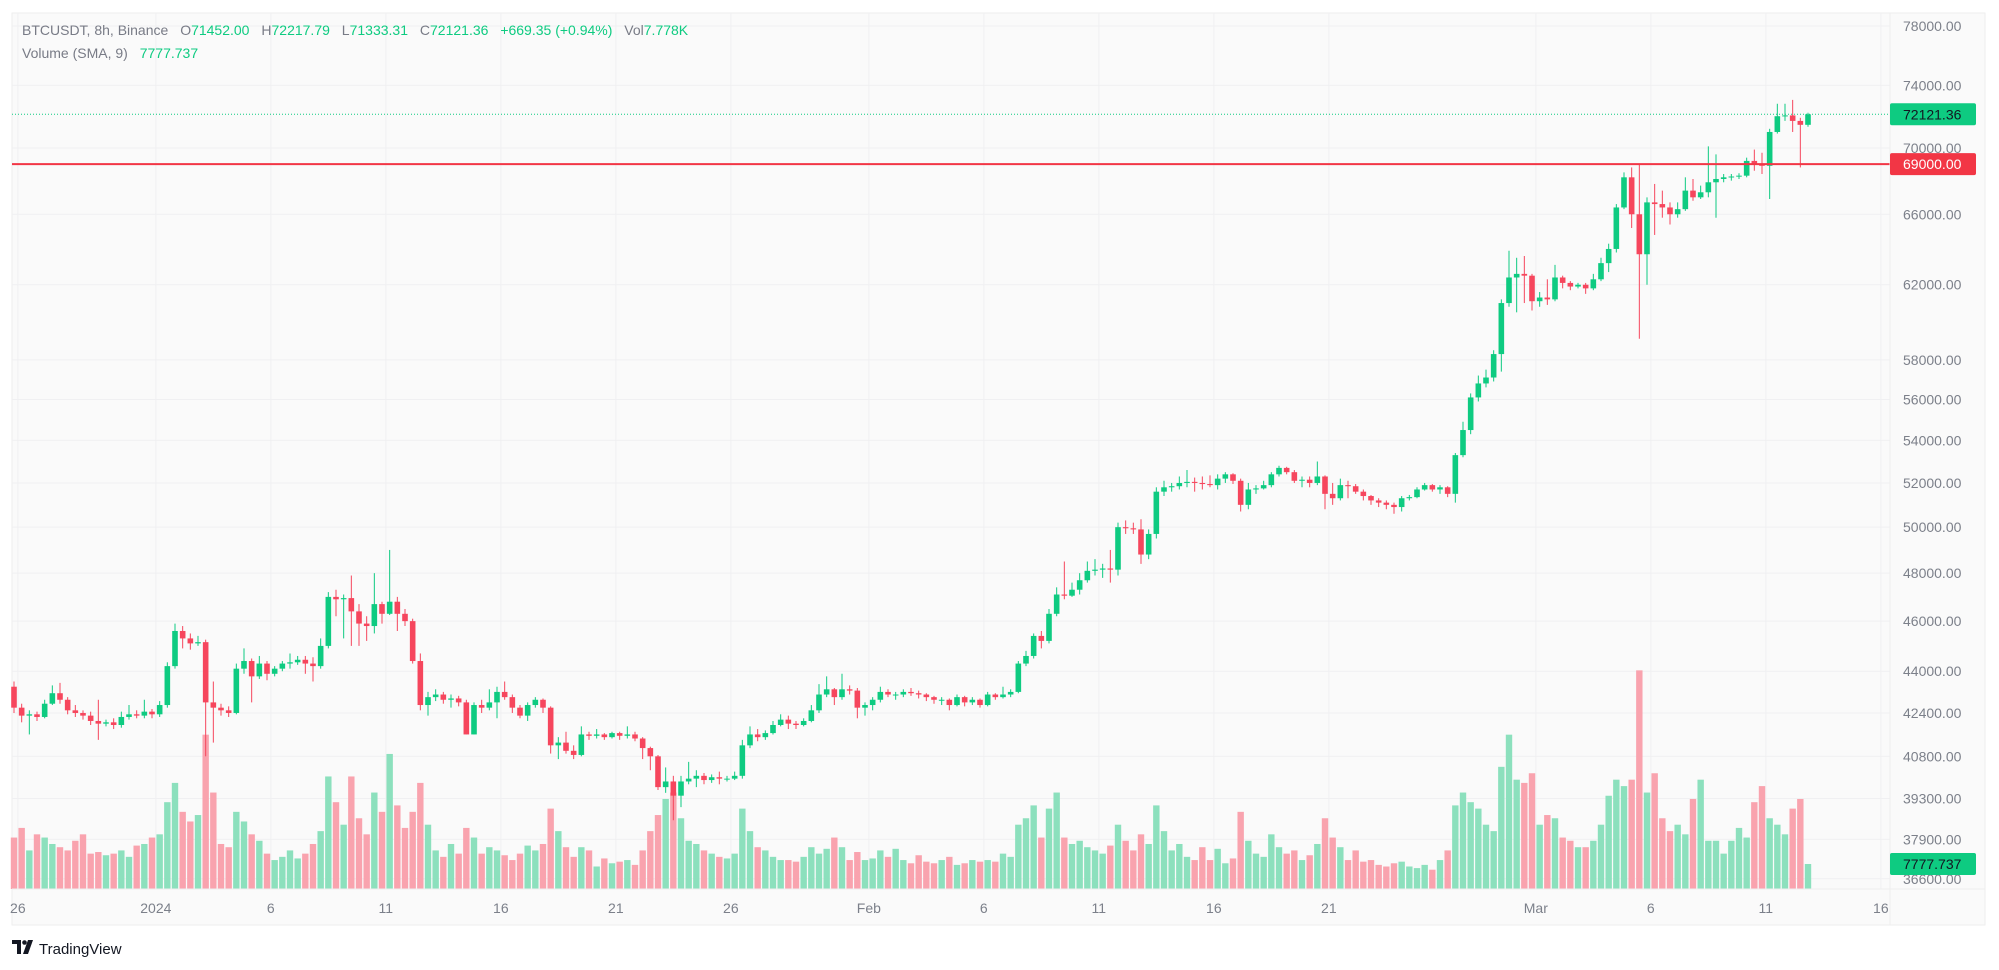 The width and height of the screenshot is (1999, 970). Describe the element at coordinates (378, 30) in the screenshot. I see `low-value: 71333.31` at that location.